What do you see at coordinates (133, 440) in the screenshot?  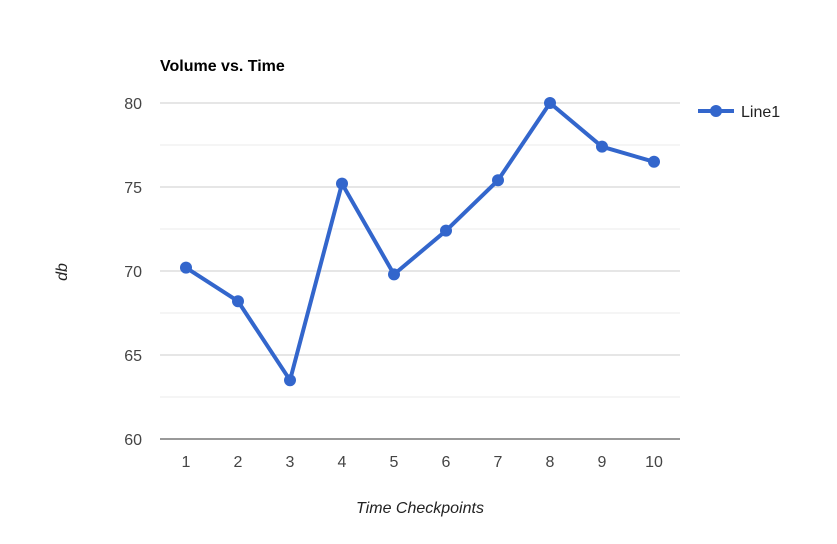 I see `y-tick-label: 60` at bounding box center [133, 440].